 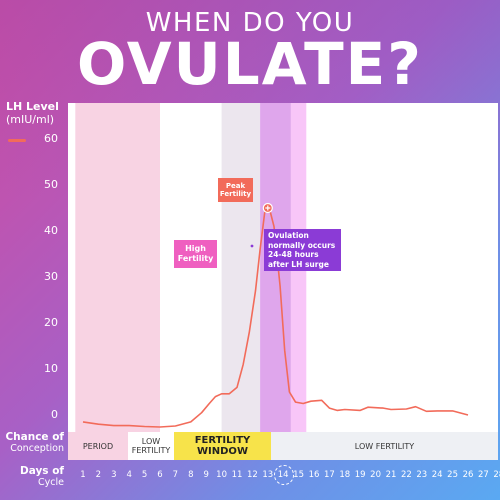 I want to click on day-tick-label: 9, so click(x=206, y=475).